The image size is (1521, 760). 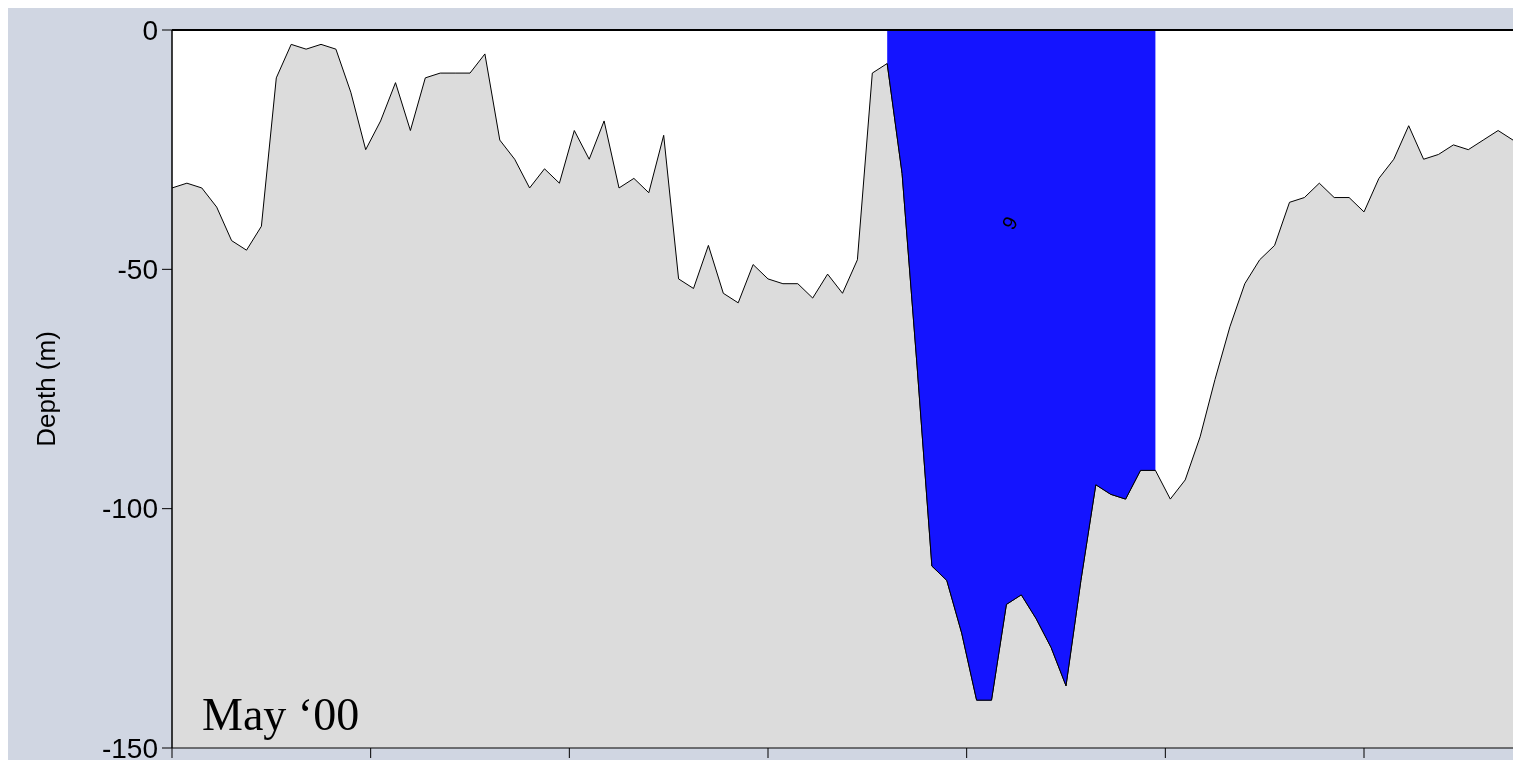 I want to click on y-tick-label: -150, so click(x=129, y=746).